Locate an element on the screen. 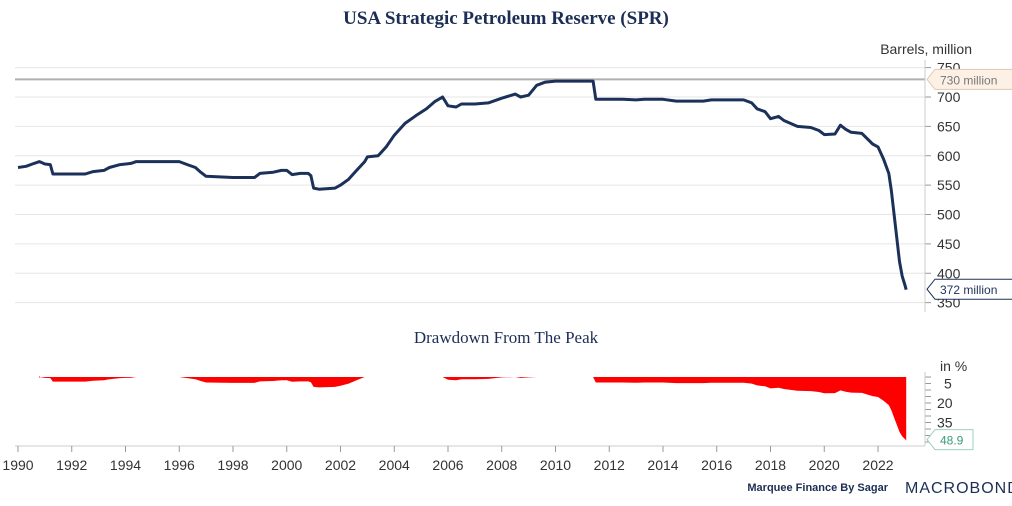  drawdown-tick-label: 35 is located at coordinates (945, 423).